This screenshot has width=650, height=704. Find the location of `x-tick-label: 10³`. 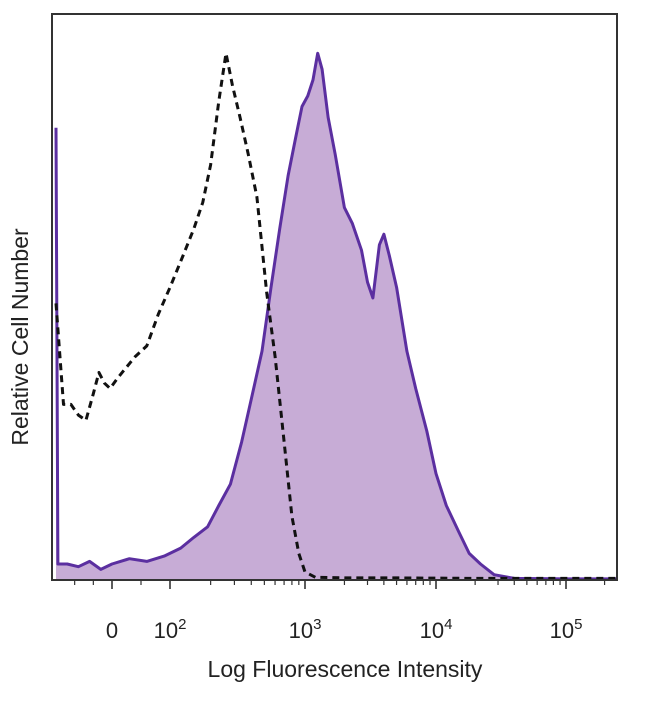

x-tick-label: 10³ is located at coordinates (305, 629).